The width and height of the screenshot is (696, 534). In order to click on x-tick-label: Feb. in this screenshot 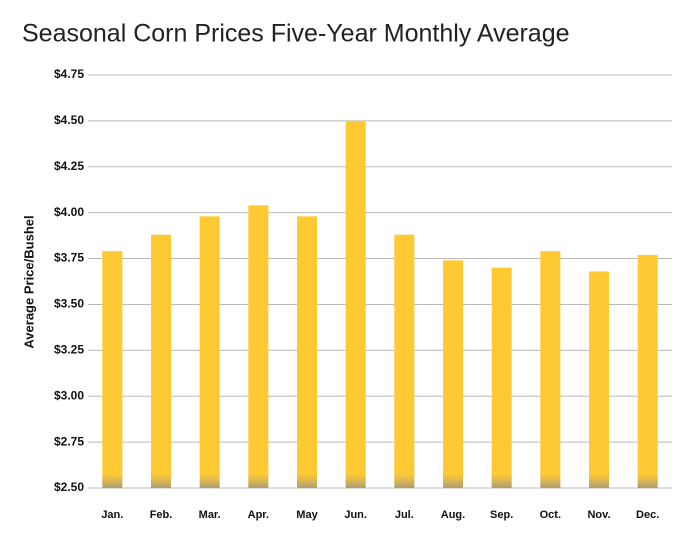, I will do `click(161, 515)`.